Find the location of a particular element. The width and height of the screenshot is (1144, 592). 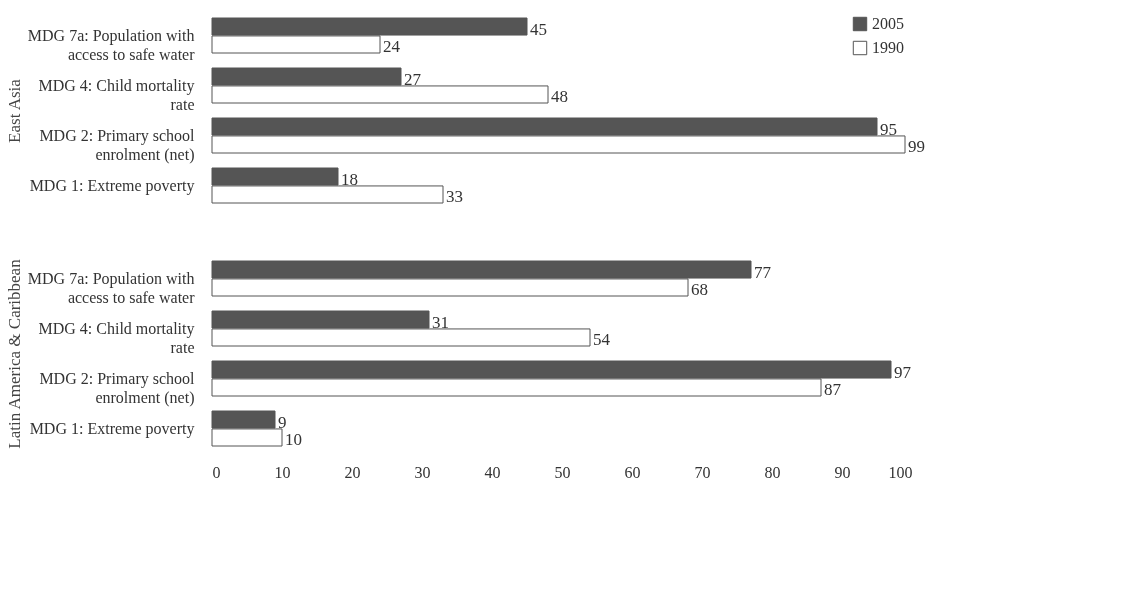

data-label: 31 is located at coordinates (440, 322).